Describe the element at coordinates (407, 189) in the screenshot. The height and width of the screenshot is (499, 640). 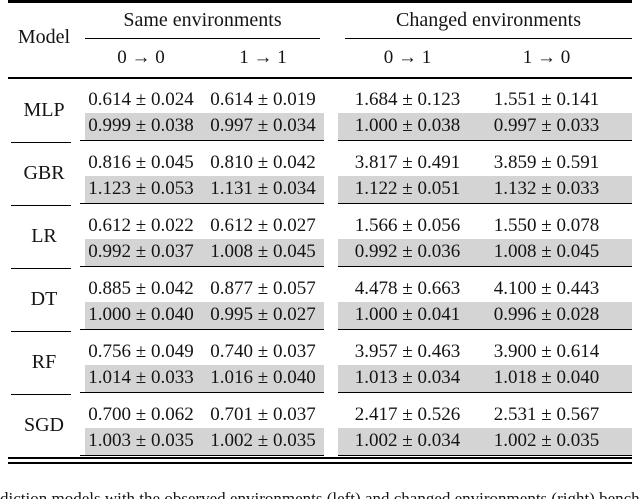
I see `metric-value: 1.122 ± 0.051` at that location.